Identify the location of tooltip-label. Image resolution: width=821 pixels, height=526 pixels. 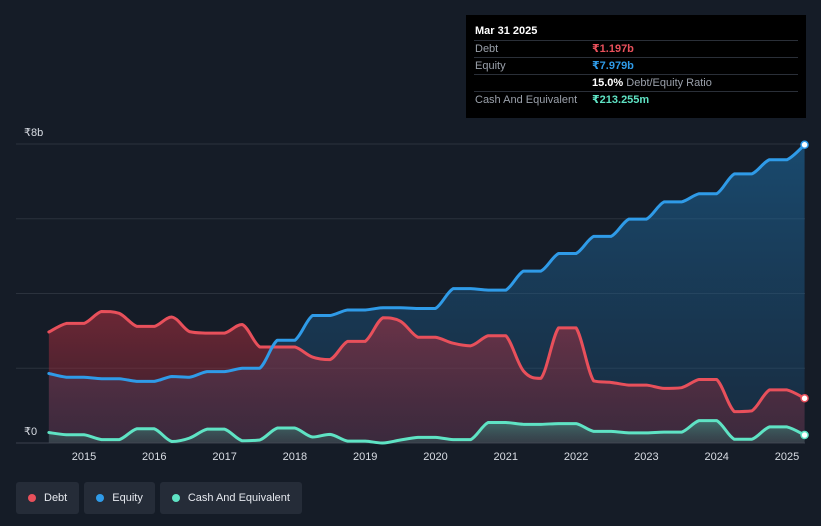
(533, 83).